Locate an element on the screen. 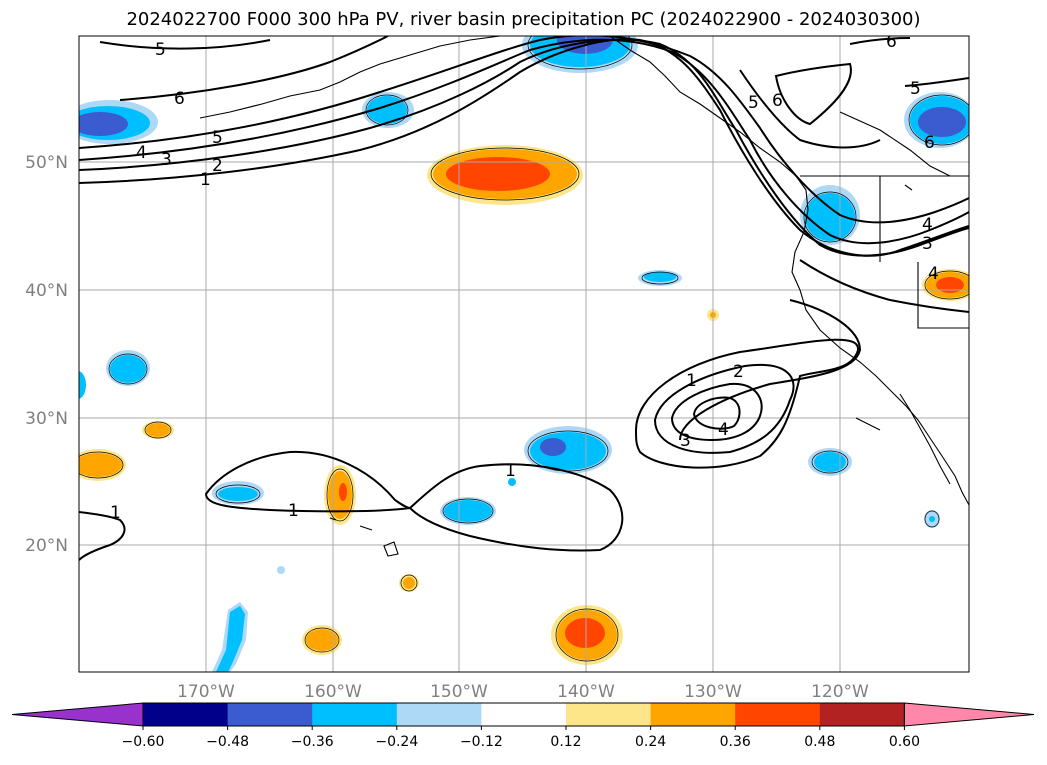 The width and height of the screenshot is (1047, 765). lat-label: 50°N is located at coordinates (46, 163).